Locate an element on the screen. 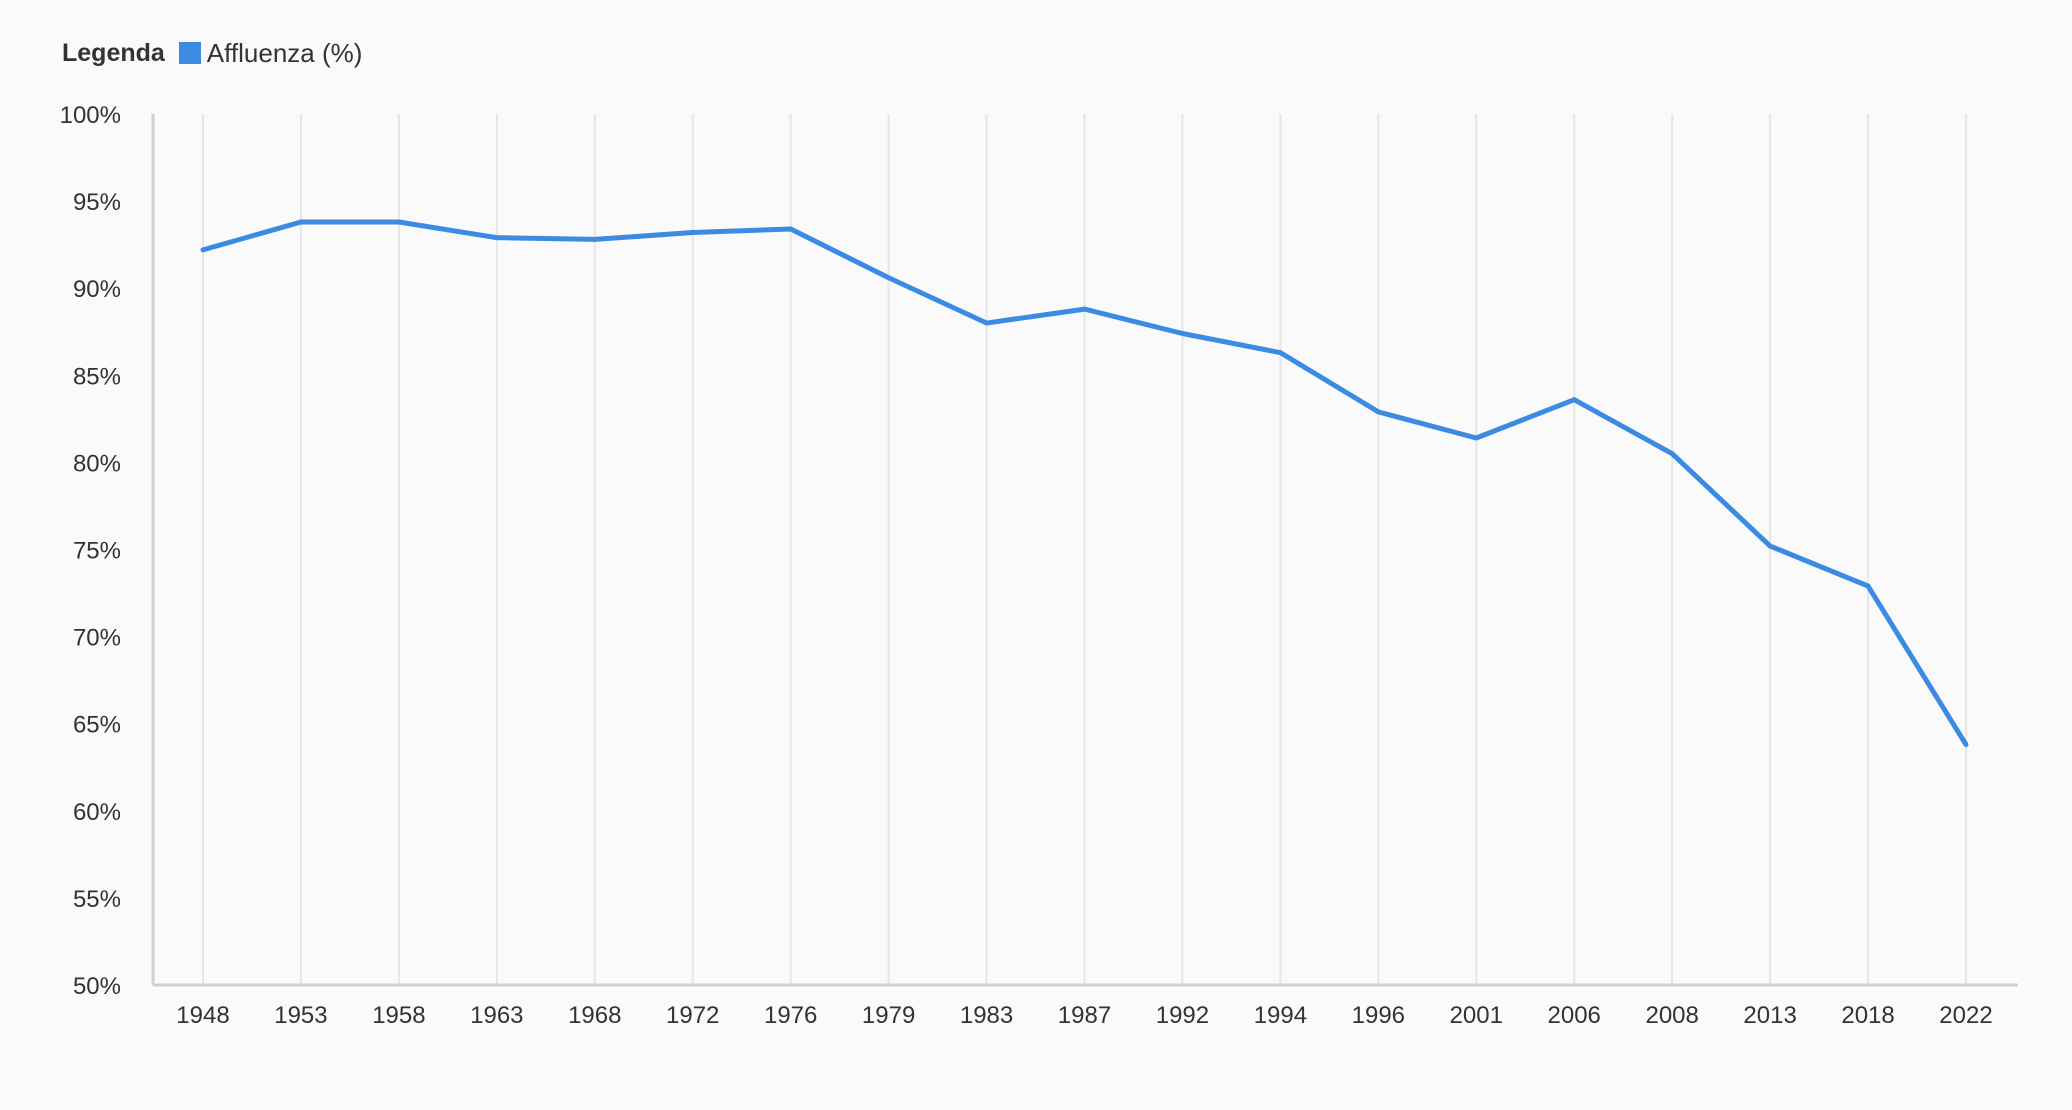  y-tick-label: 50% is located at coordinates (97, 986).